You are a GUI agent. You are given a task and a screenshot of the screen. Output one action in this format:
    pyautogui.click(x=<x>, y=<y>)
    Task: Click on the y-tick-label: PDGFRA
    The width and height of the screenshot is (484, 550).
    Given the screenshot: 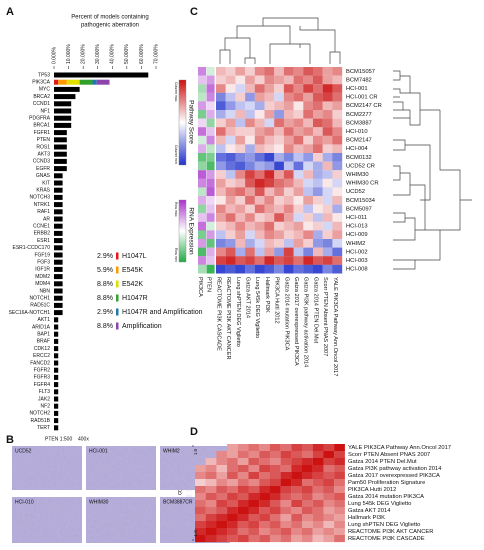 What is the action you would take?
    pyautogui.click(x=40, y=119)
    